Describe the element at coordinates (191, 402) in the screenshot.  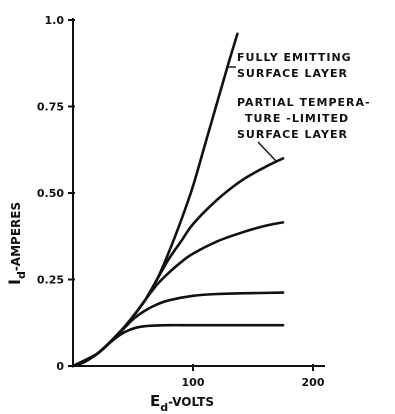
I see `x-axis-title-rest: -VOLTS` at that location.